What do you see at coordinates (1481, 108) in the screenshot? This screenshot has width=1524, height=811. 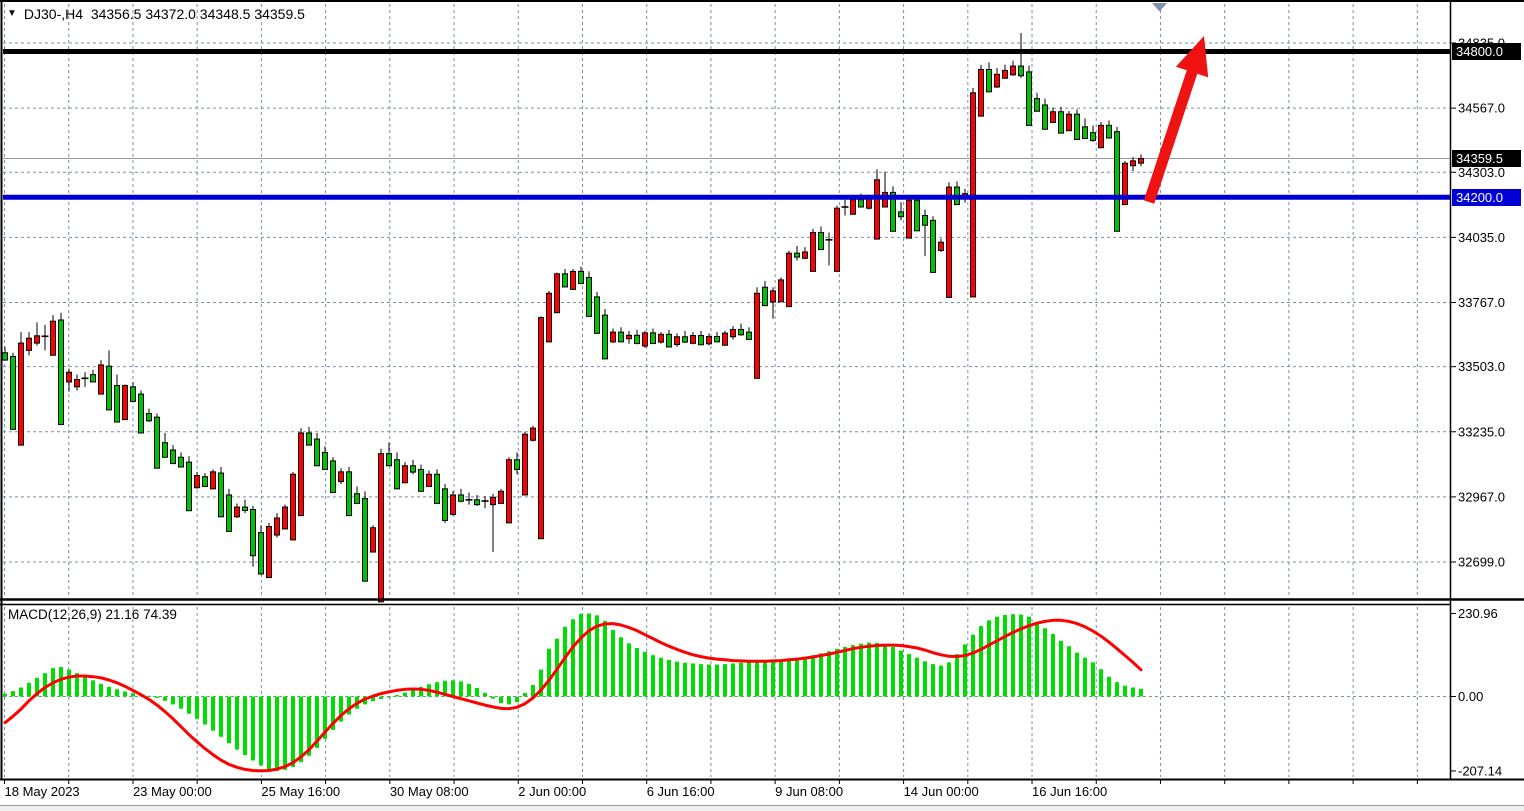 I see `price-tick-label: 34567.0` at bounding box center [1481, 108].